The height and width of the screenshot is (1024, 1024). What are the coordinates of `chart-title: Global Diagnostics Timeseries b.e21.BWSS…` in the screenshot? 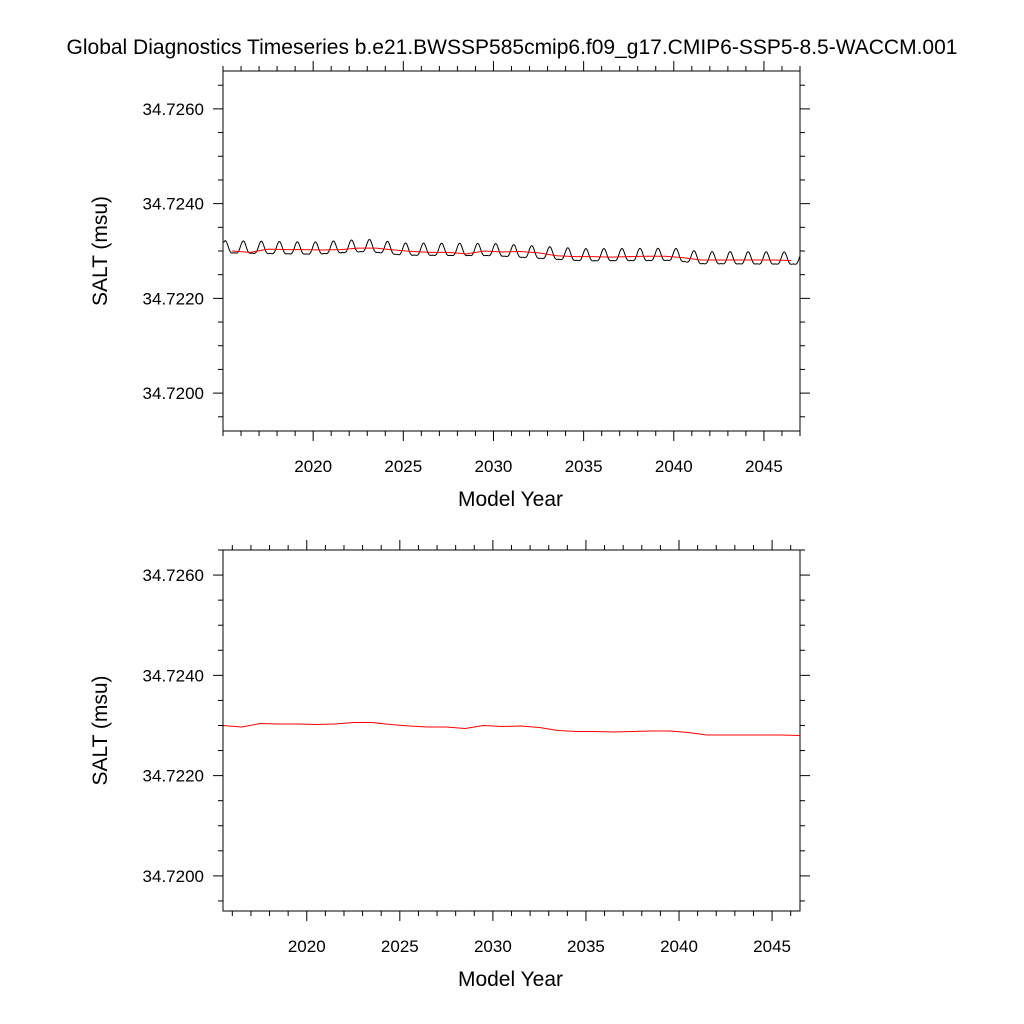 It's located at (512, 47).